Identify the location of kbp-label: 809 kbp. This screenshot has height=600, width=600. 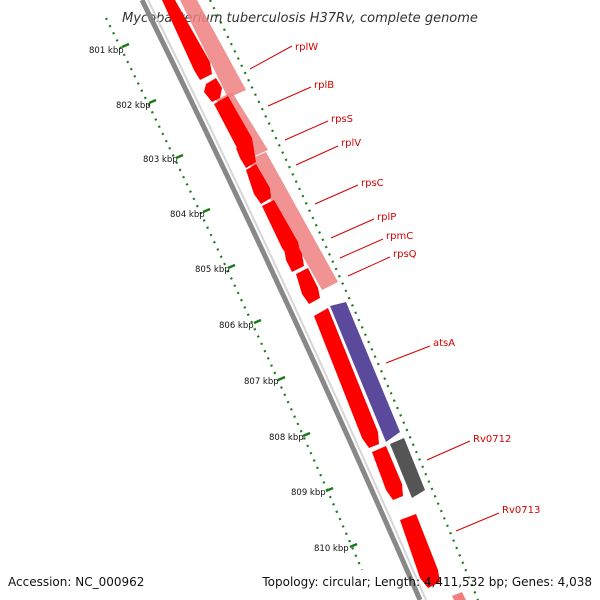
(308, 493).